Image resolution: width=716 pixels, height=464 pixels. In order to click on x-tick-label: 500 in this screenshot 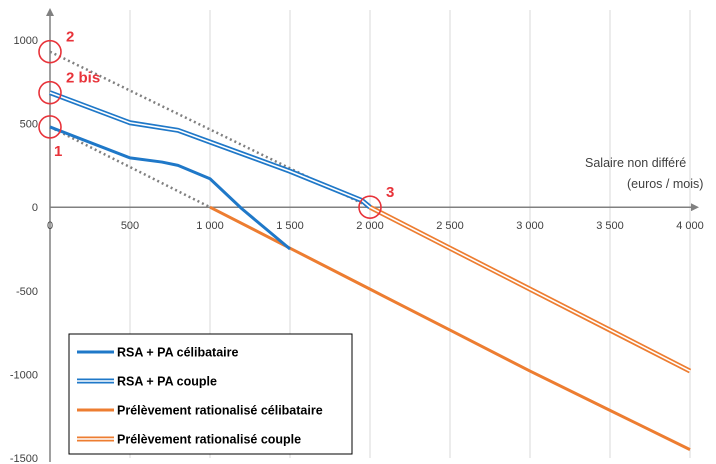, I will do `click(130, 226)`.